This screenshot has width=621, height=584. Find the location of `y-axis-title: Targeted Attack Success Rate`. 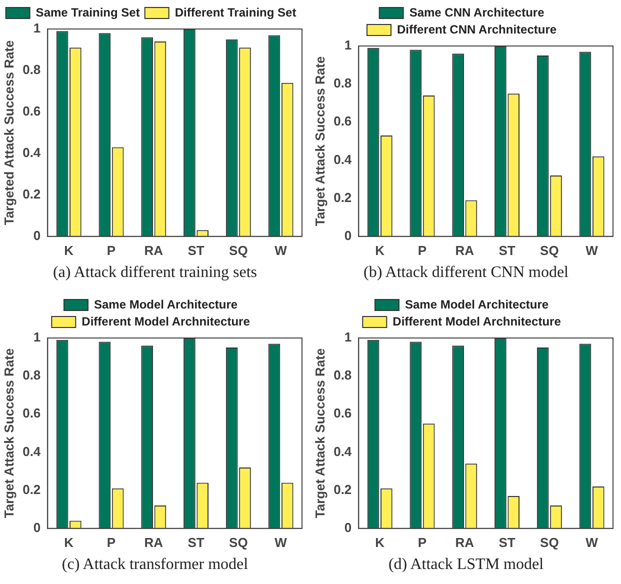

y-axis-title: Targeted Attack Success Rate is located at coordinates (8, 133).